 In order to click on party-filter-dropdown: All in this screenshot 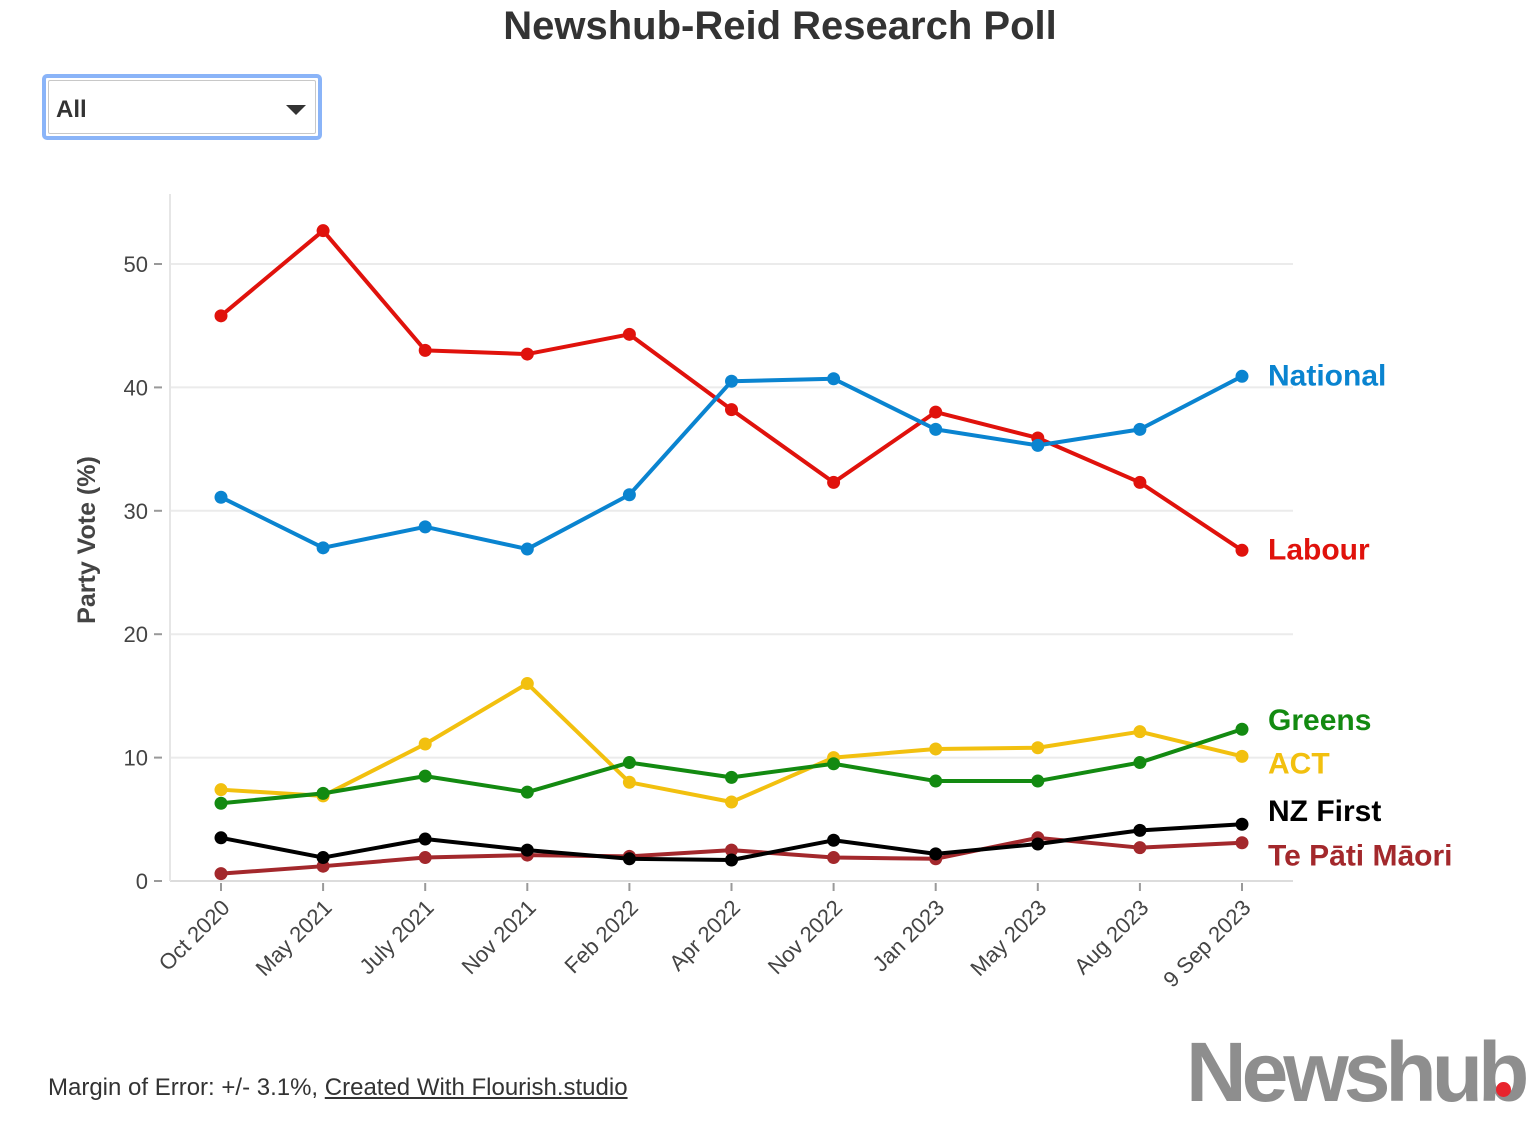, I will do `click(182, 107)`.